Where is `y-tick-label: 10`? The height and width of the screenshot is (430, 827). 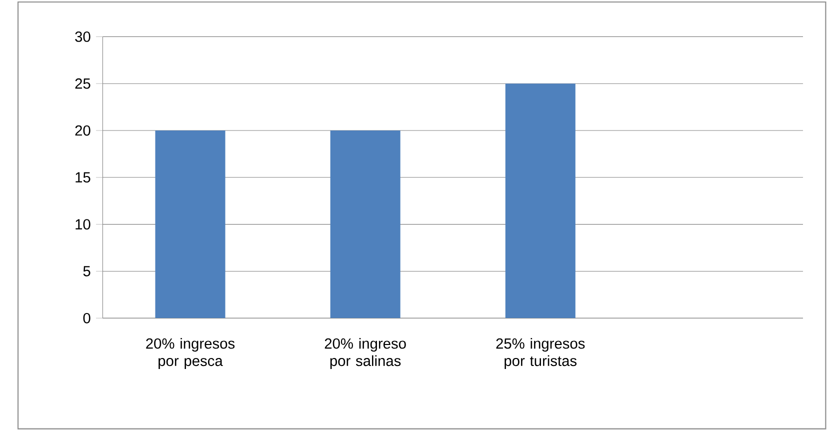
y-tick-label: 10 is located at coordinates (83, 224).